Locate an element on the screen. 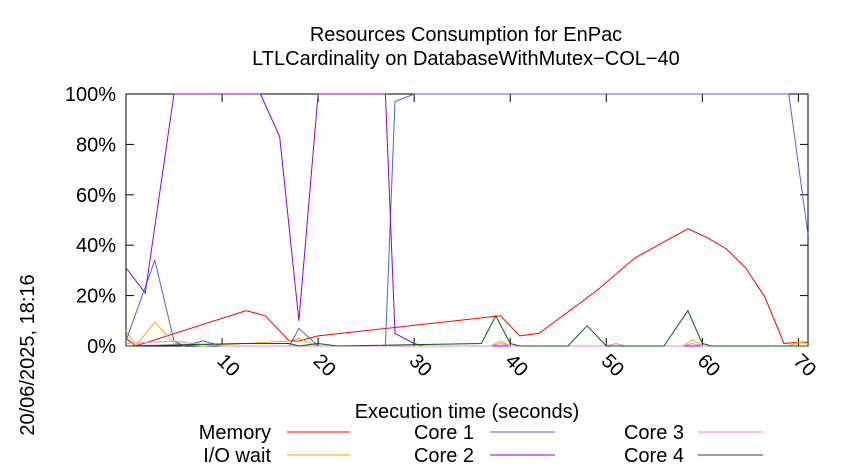 This screenshot has height=475, width=850. legend-label: I/O wait is located at coordinates (237, 456).